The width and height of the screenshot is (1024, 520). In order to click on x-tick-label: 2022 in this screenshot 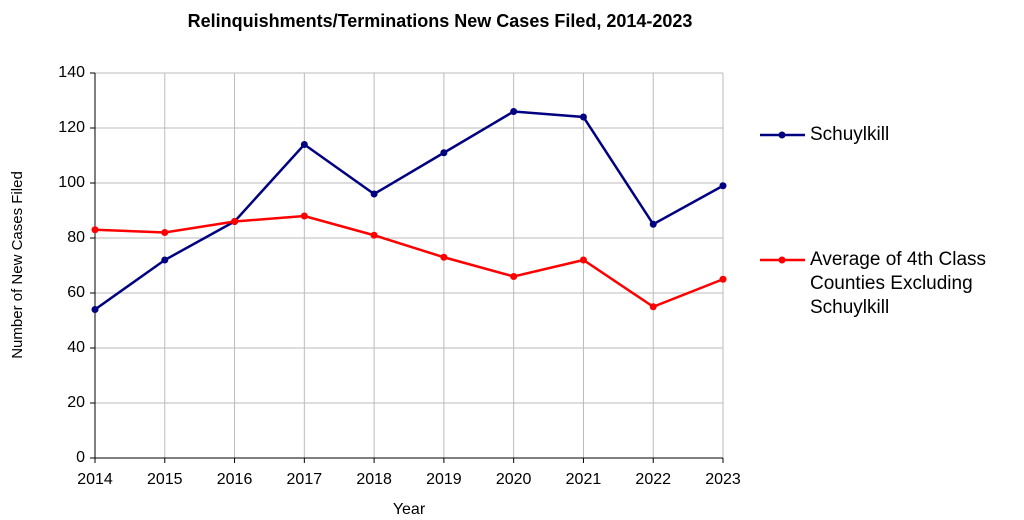, I will do `click(653, 479)`.